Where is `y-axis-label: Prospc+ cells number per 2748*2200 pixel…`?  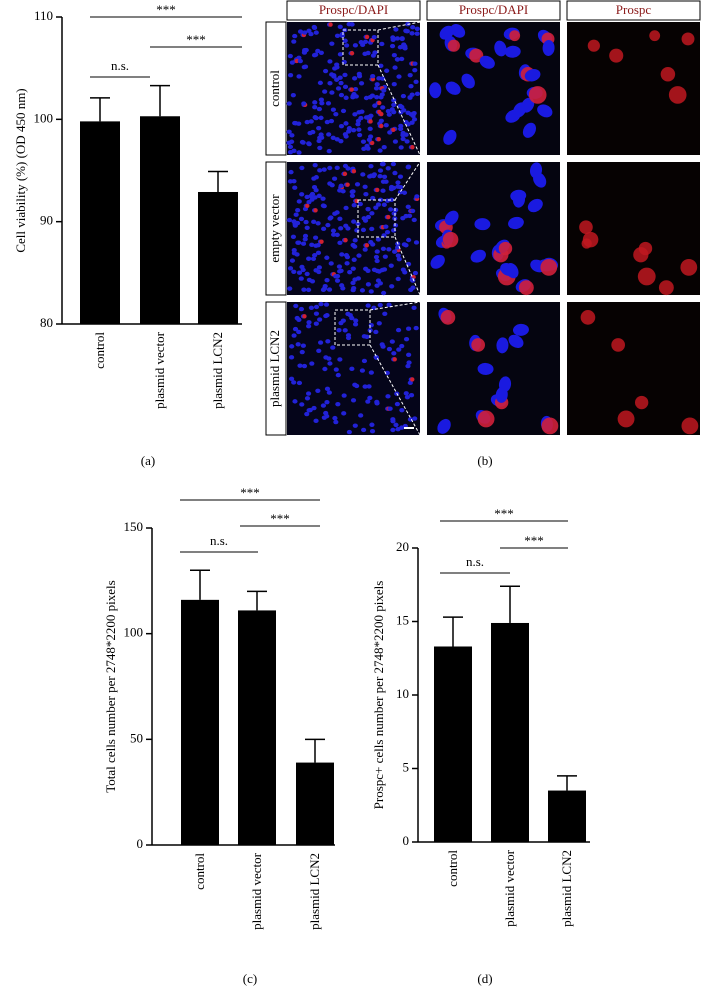
y-axis-label: Prospc+ cells number per 2748*2200 pixel… is located at coordinates (378, 695).